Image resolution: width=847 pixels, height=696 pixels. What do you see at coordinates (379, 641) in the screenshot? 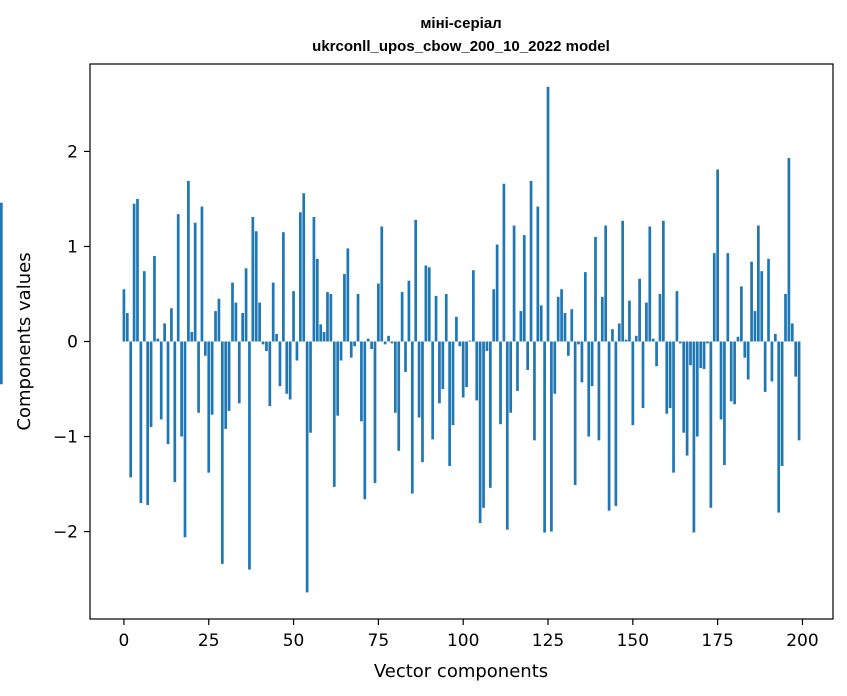
I see `x-tick-label: 75` at bounding box center [379, 641].